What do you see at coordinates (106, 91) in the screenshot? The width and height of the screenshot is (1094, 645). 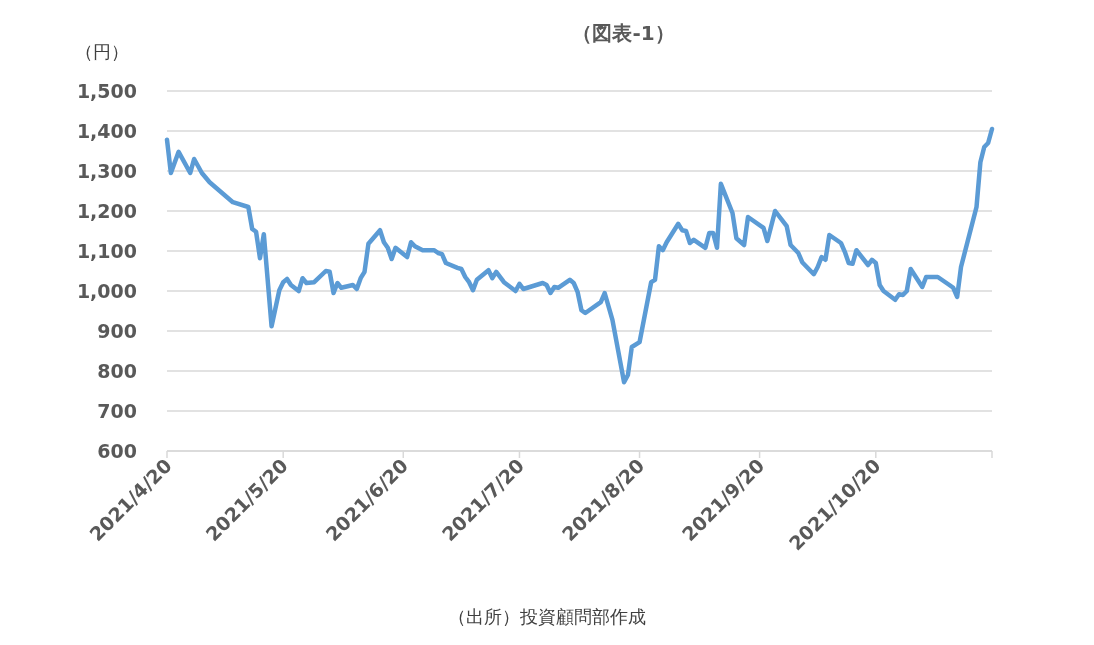 I see `y-tick-label: 1,500` at bounding box center [106, 91].